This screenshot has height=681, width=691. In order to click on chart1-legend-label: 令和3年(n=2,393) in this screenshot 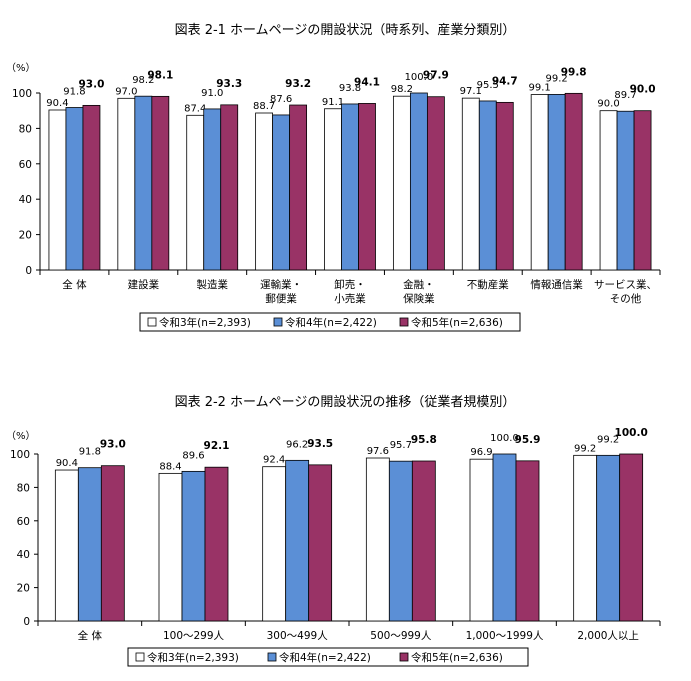, I will do `click(205, 322)`.